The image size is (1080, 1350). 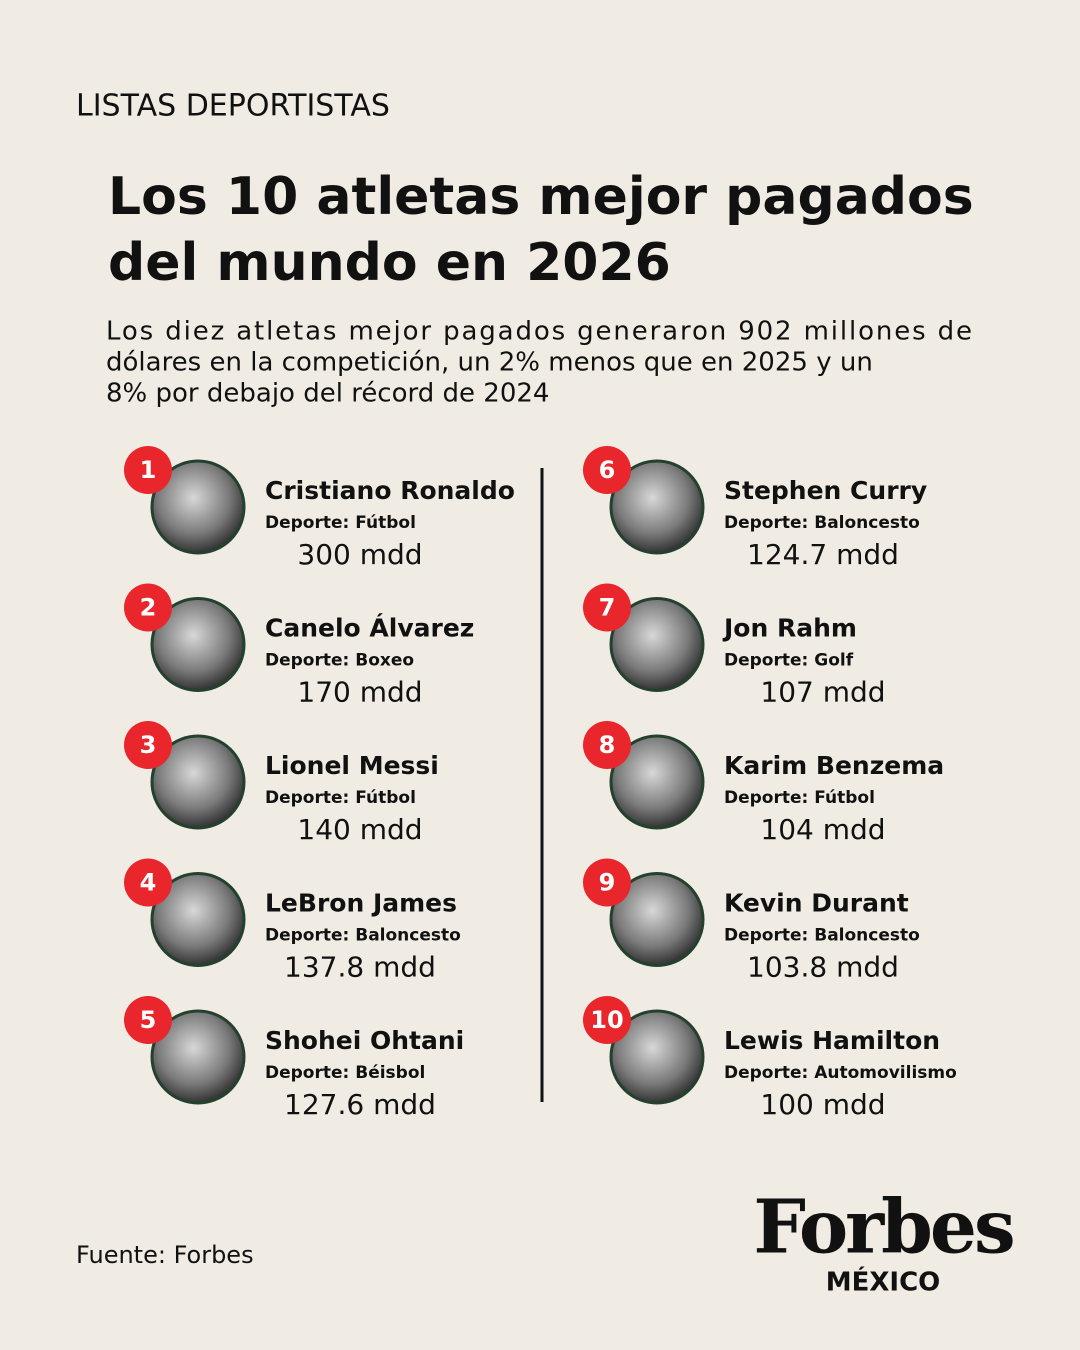 What do you see at coordinates (339, 661) in the screenshot?
I see `athlete-sport: Deporte: Boxeo` at bounding box center [339, 661].